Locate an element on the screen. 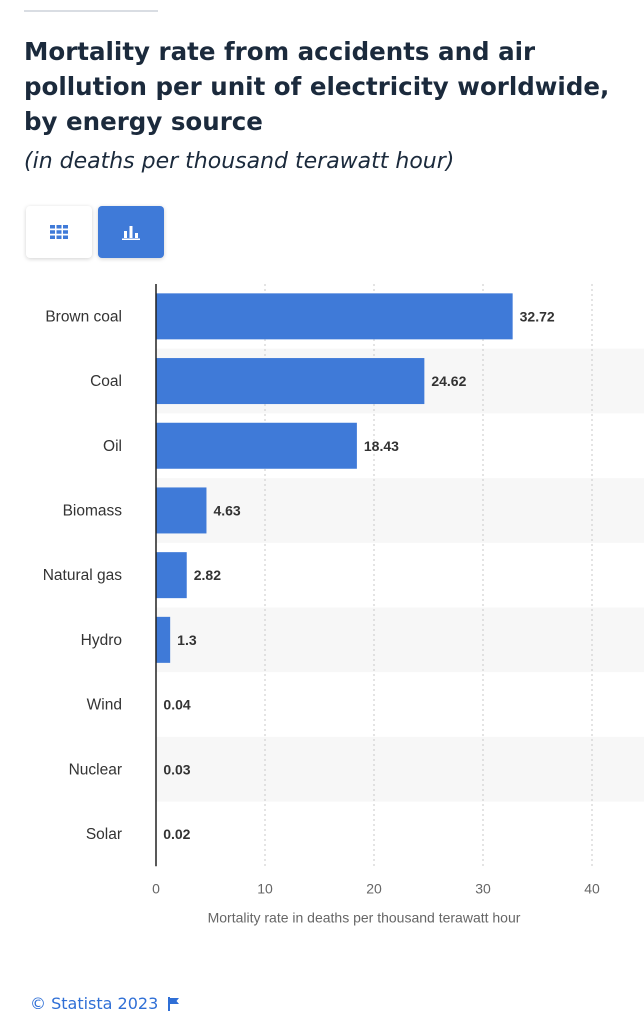  data-label: 2.82 is located at coordinates (207, 575).